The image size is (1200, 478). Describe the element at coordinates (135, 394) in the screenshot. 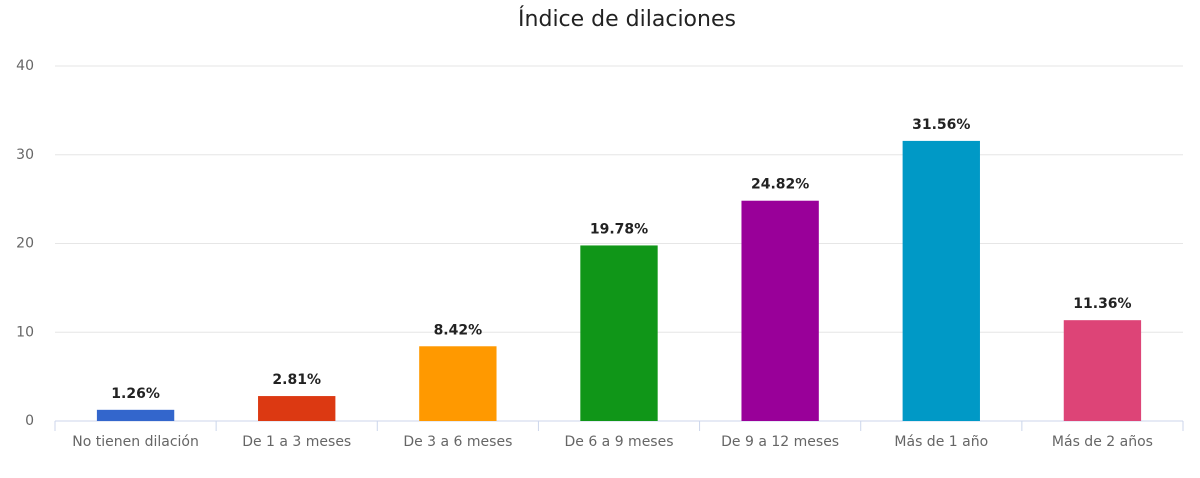

I see `value-label: 1.26%` at that location.